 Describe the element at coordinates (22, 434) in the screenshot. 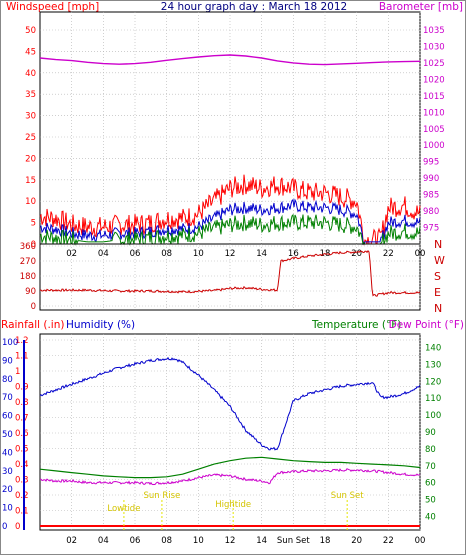

I see `rainfall-tick-label: 0.6` at that location.